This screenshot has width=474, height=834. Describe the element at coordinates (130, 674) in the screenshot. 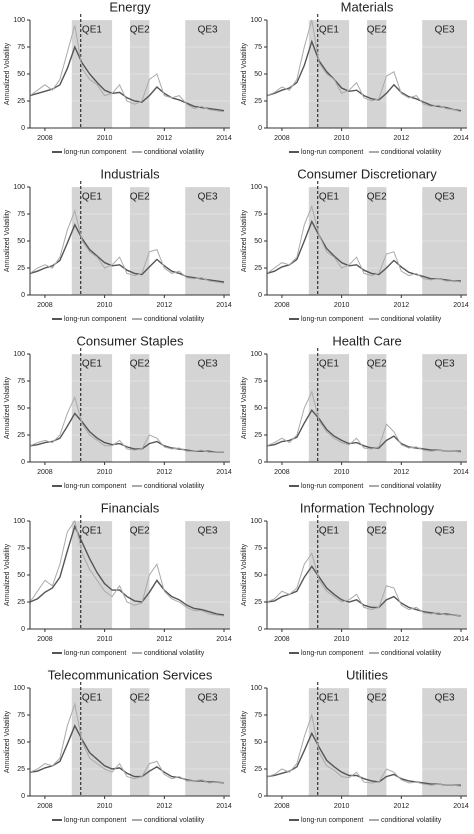

I see `chart-title: Telecommunication Services` at that location.